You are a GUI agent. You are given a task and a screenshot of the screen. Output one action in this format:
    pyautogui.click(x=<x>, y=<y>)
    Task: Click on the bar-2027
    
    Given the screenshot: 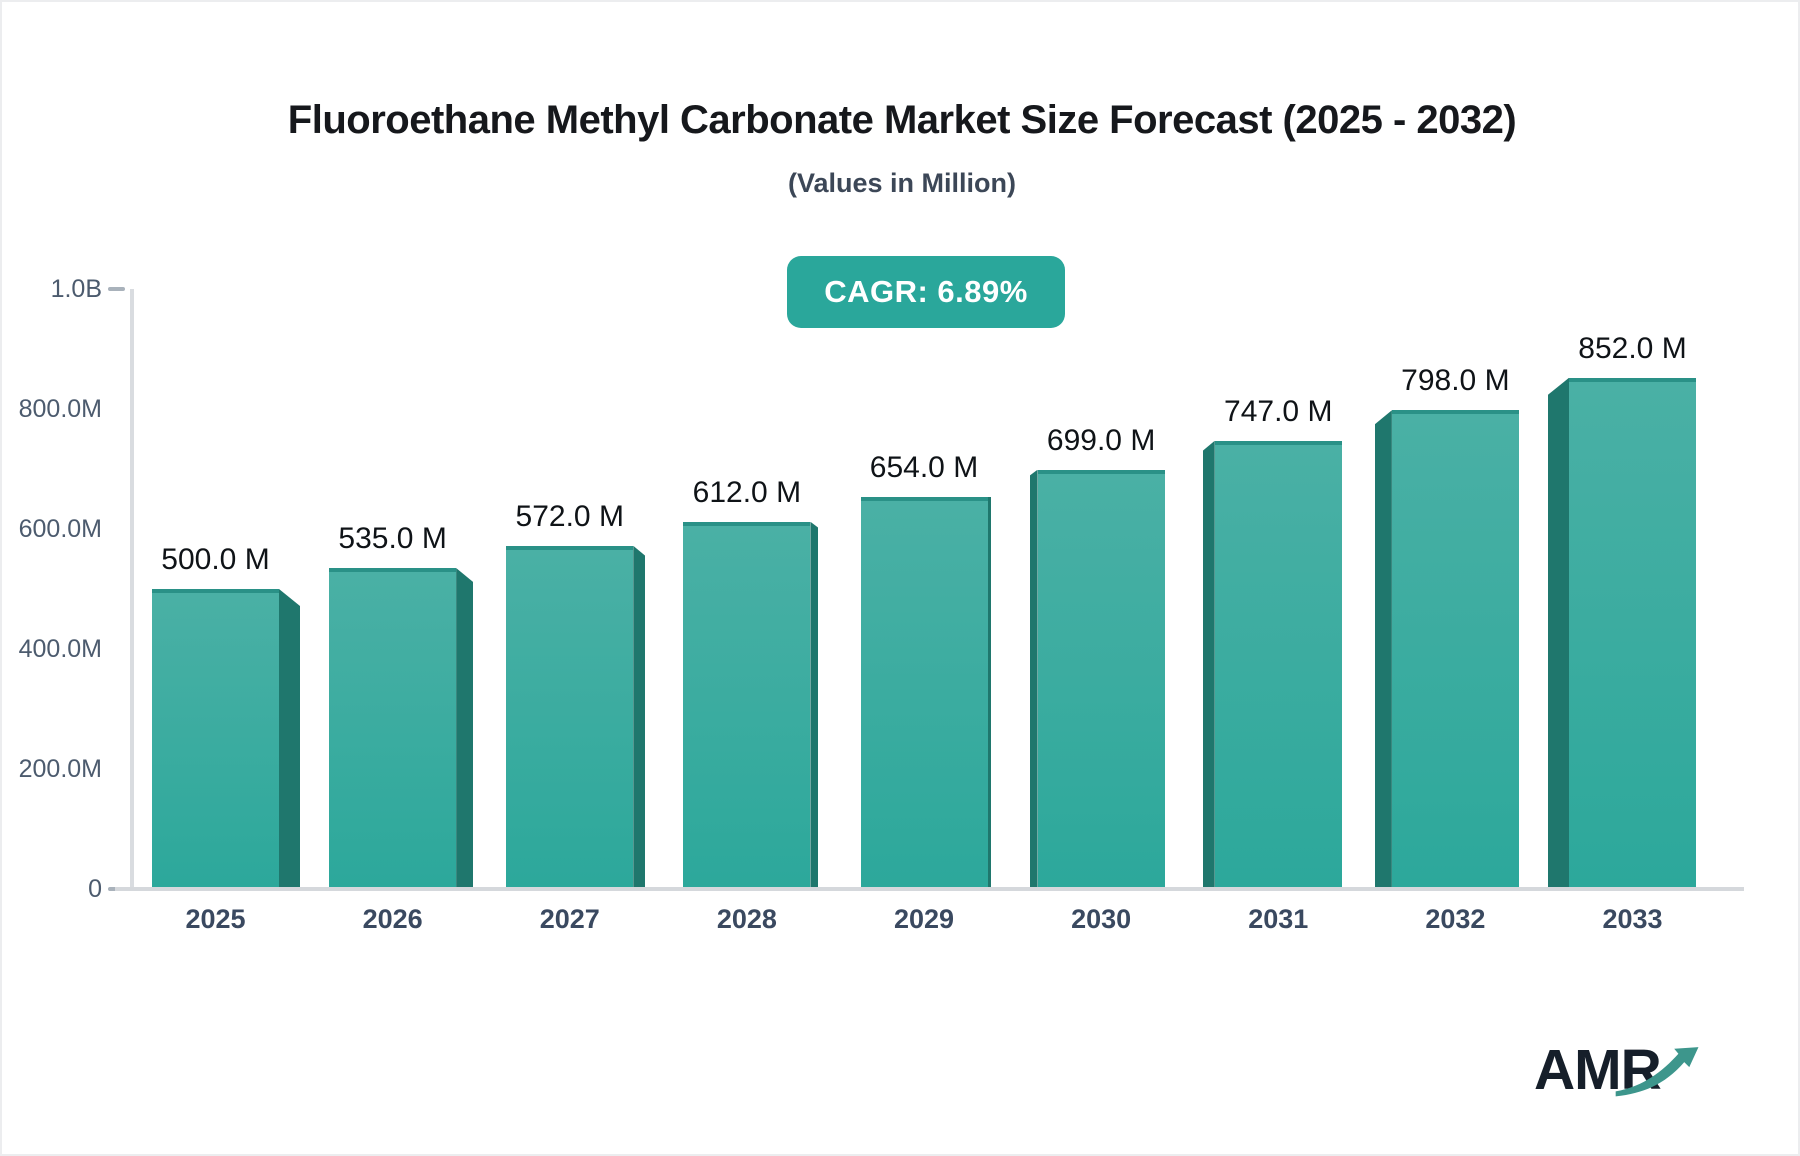 What is the action you would take?
    pyautogui.click(x=570, y=717)
    